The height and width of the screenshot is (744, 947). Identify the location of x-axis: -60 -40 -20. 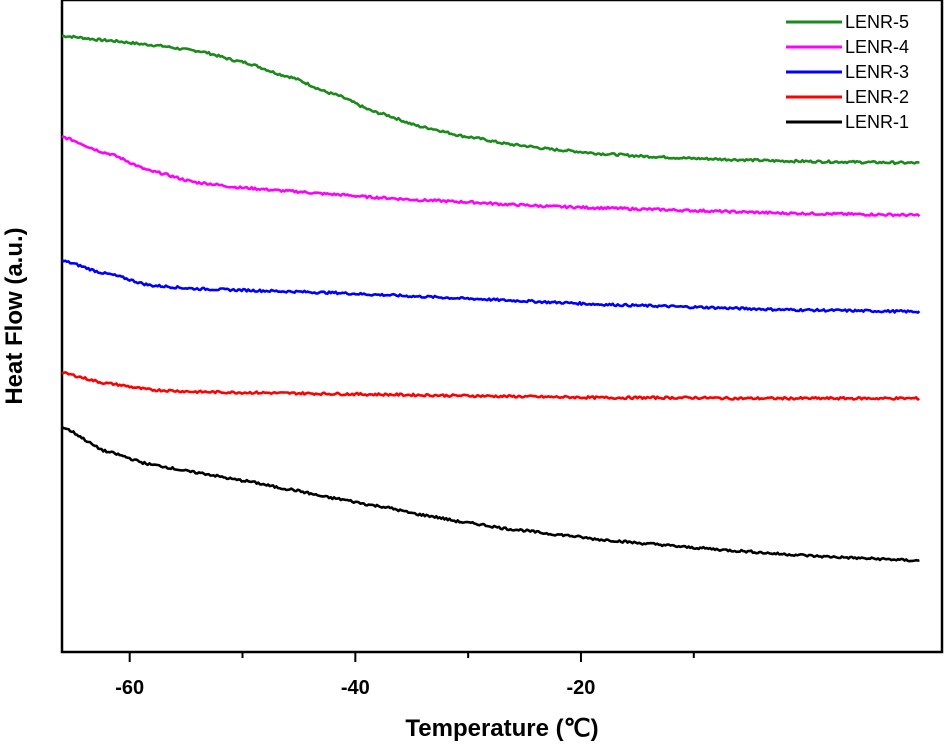
(405, 675).